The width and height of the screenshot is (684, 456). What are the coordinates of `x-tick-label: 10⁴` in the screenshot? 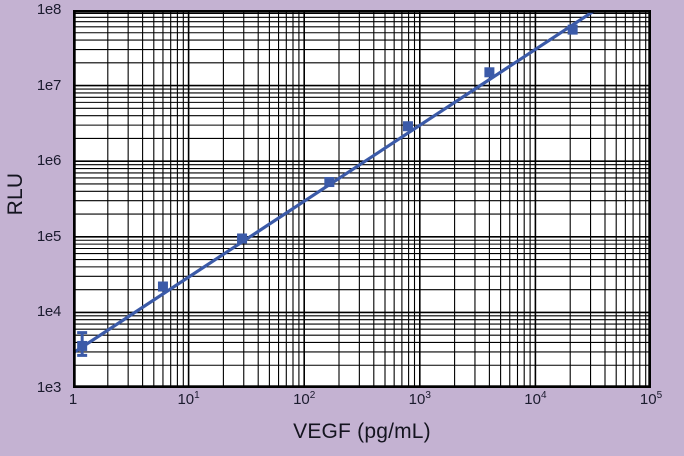 It's located at (535, 399).